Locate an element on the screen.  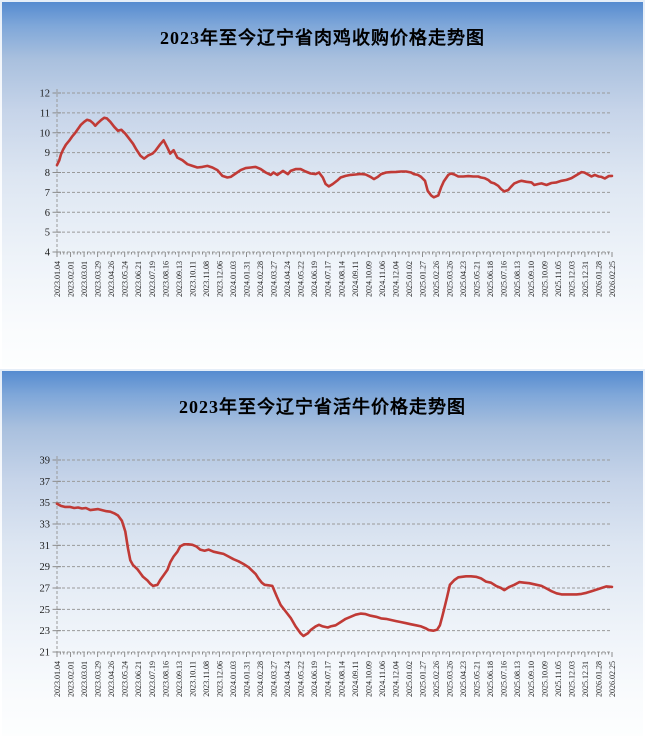
svg-text: 5 is located at coordinates (47, 233).